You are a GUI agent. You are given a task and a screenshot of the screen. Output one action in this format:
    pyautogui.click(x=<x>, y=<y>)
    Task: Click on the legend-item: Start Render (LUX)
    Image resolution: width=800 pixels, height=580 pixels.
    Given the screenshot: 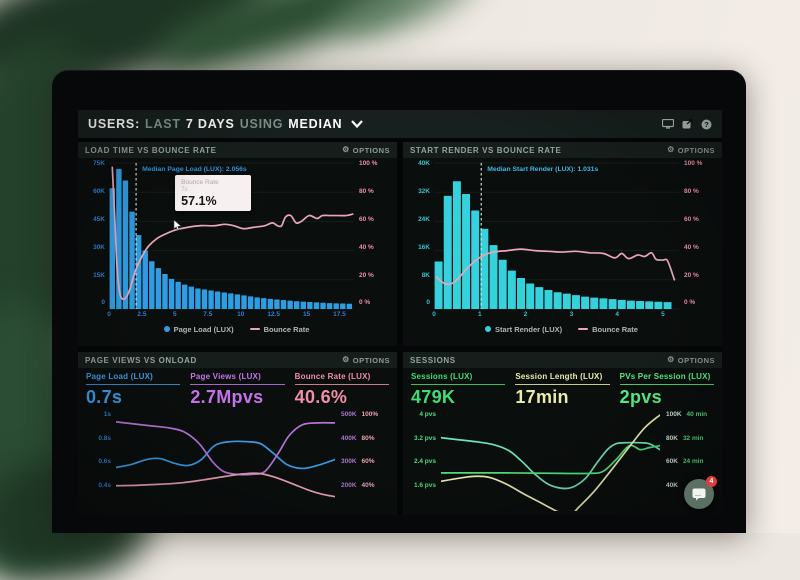 What is the action you would take?
    pyautogui.click(x=523, y=329)
    